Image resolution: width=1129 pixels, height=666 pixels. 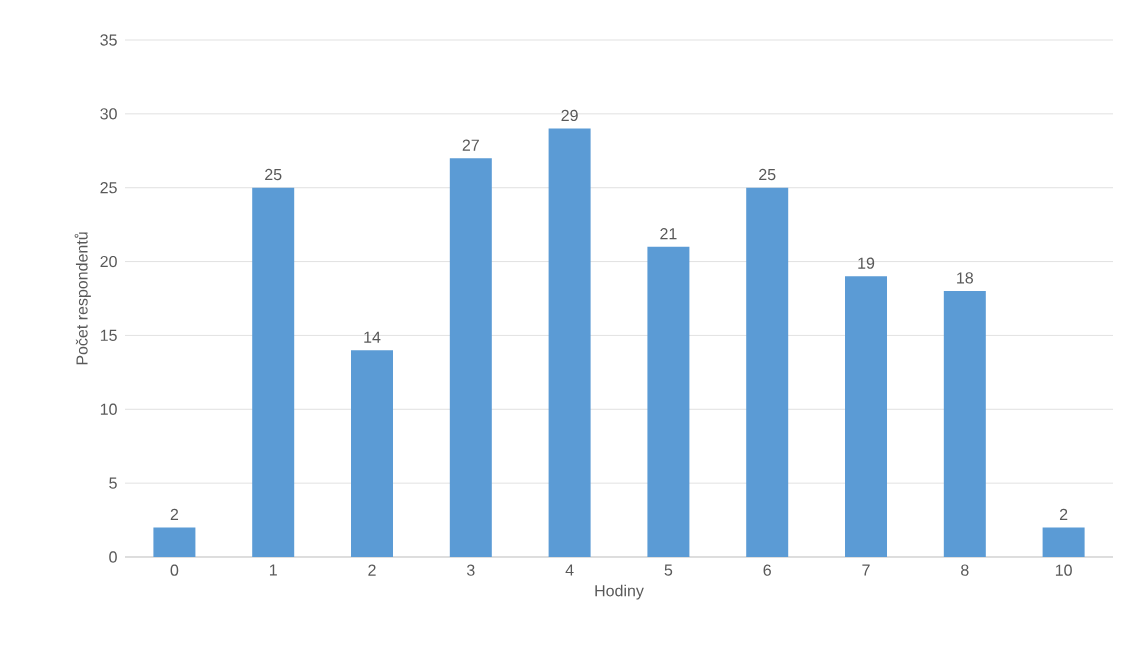 What do you see at coordinates (113, 483) in the screenshot?
I see `y-tick-label: 5` at bounding box center [113, 483].